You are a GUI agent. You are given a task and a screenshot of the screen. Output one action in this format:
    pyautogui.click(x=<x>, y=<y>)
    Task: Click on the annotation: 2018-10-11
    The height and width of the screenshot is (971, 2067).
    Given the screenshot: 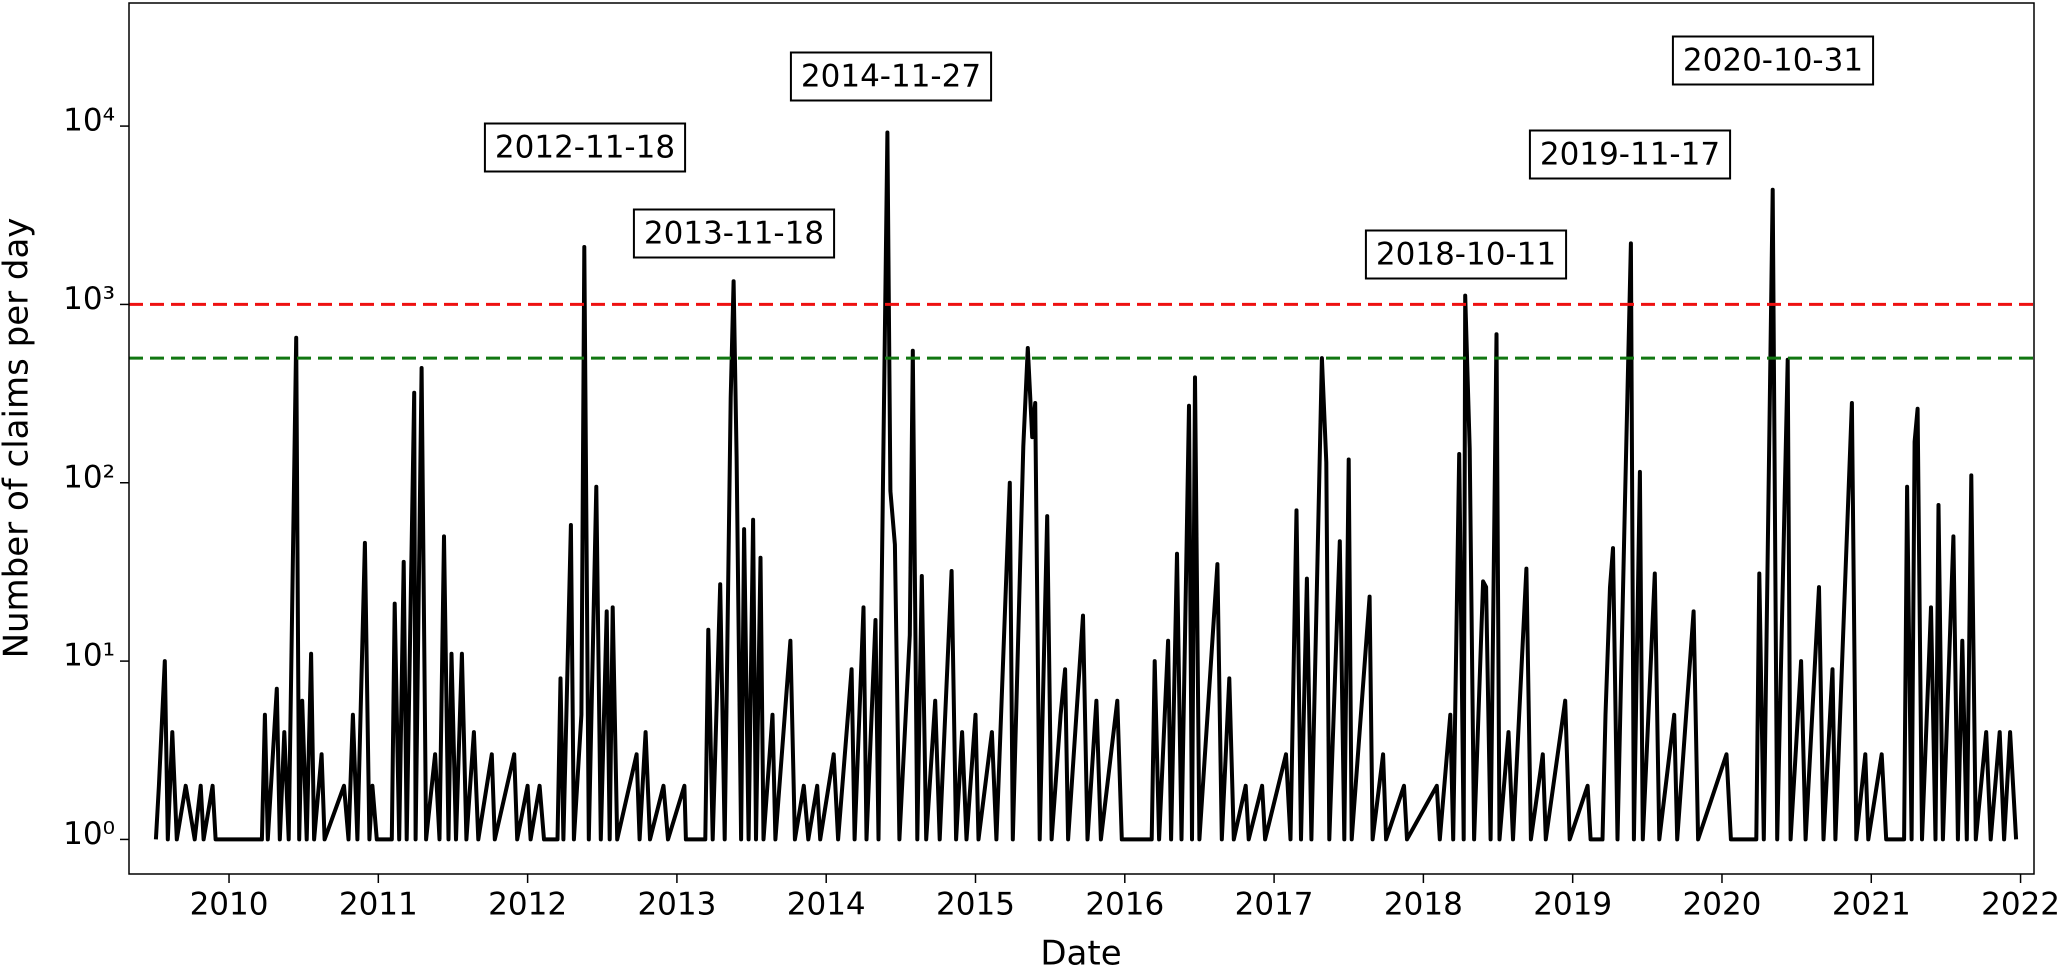 What is the action you would take?
    pyautogui.click(x=1466, y=255)
    